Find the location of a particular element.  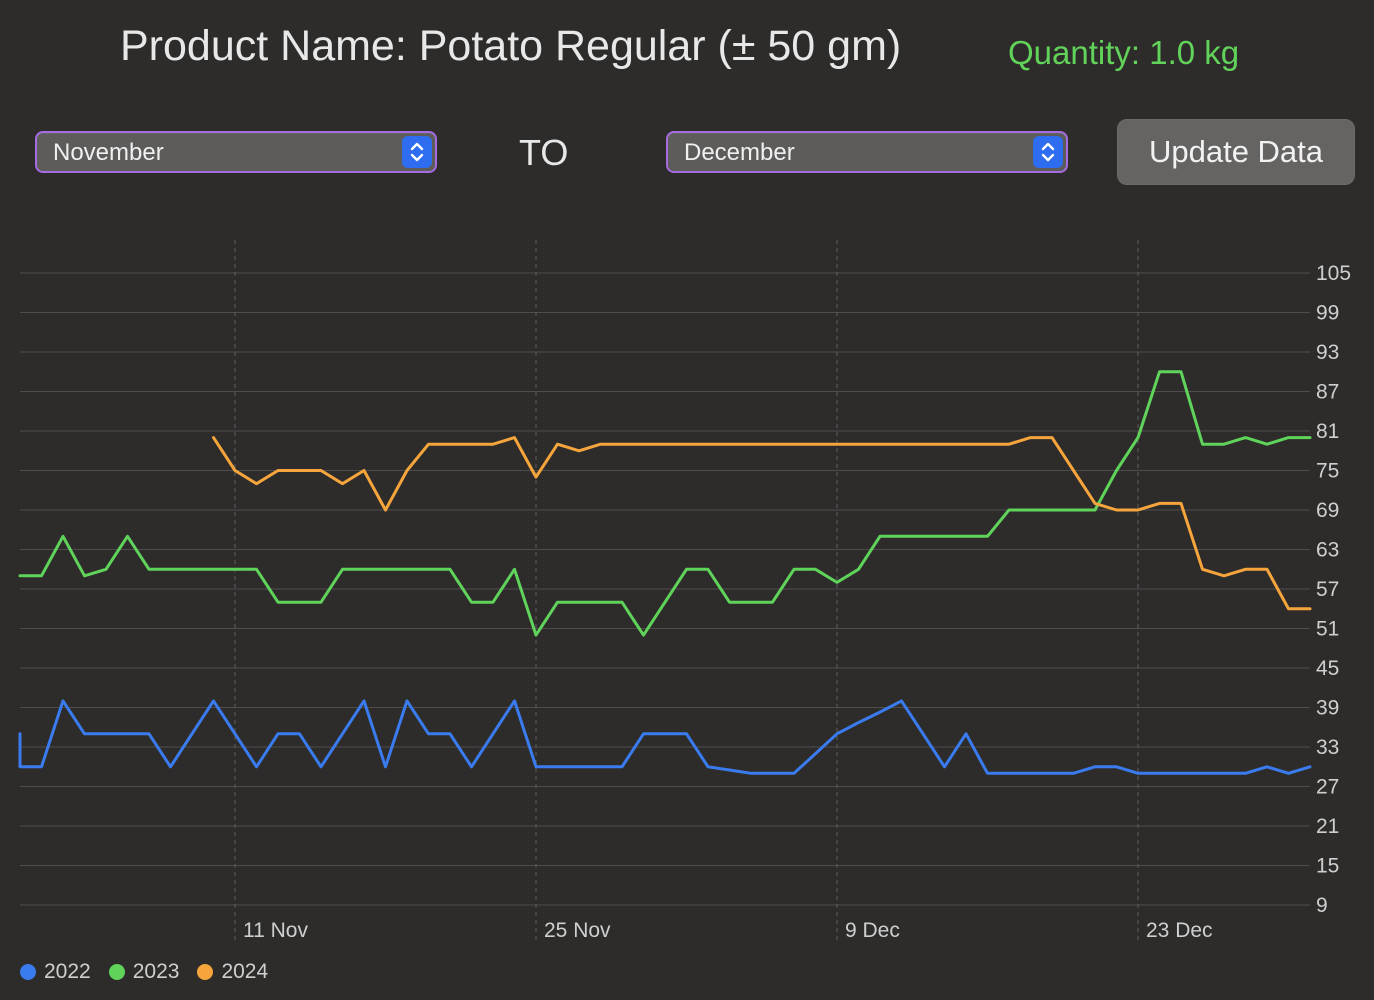

x-tick-label: 9 Dec is located at coordinates (872, 930).